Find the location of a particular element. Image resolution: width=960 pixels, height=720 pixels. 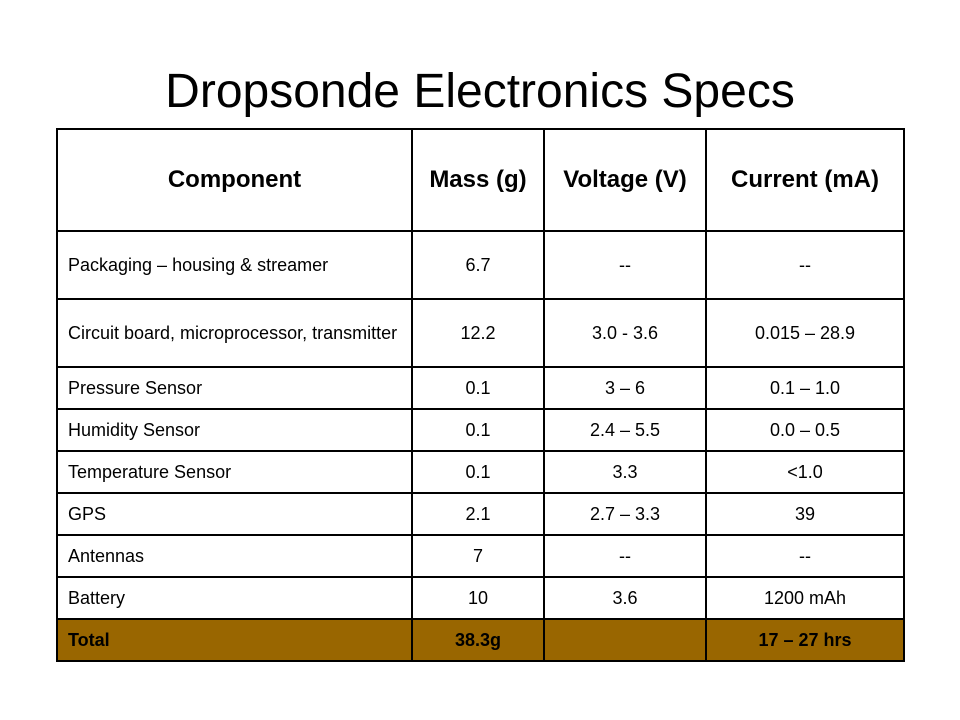

cell-mass: 2.1 is located at coordinates (478, 514).